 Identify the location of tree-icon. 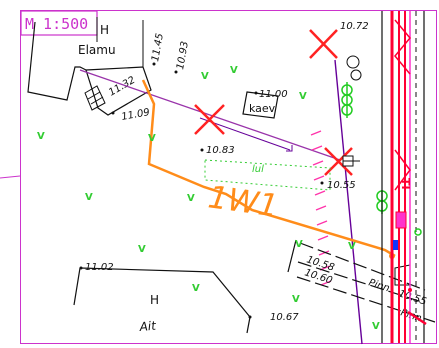
(347, 100).